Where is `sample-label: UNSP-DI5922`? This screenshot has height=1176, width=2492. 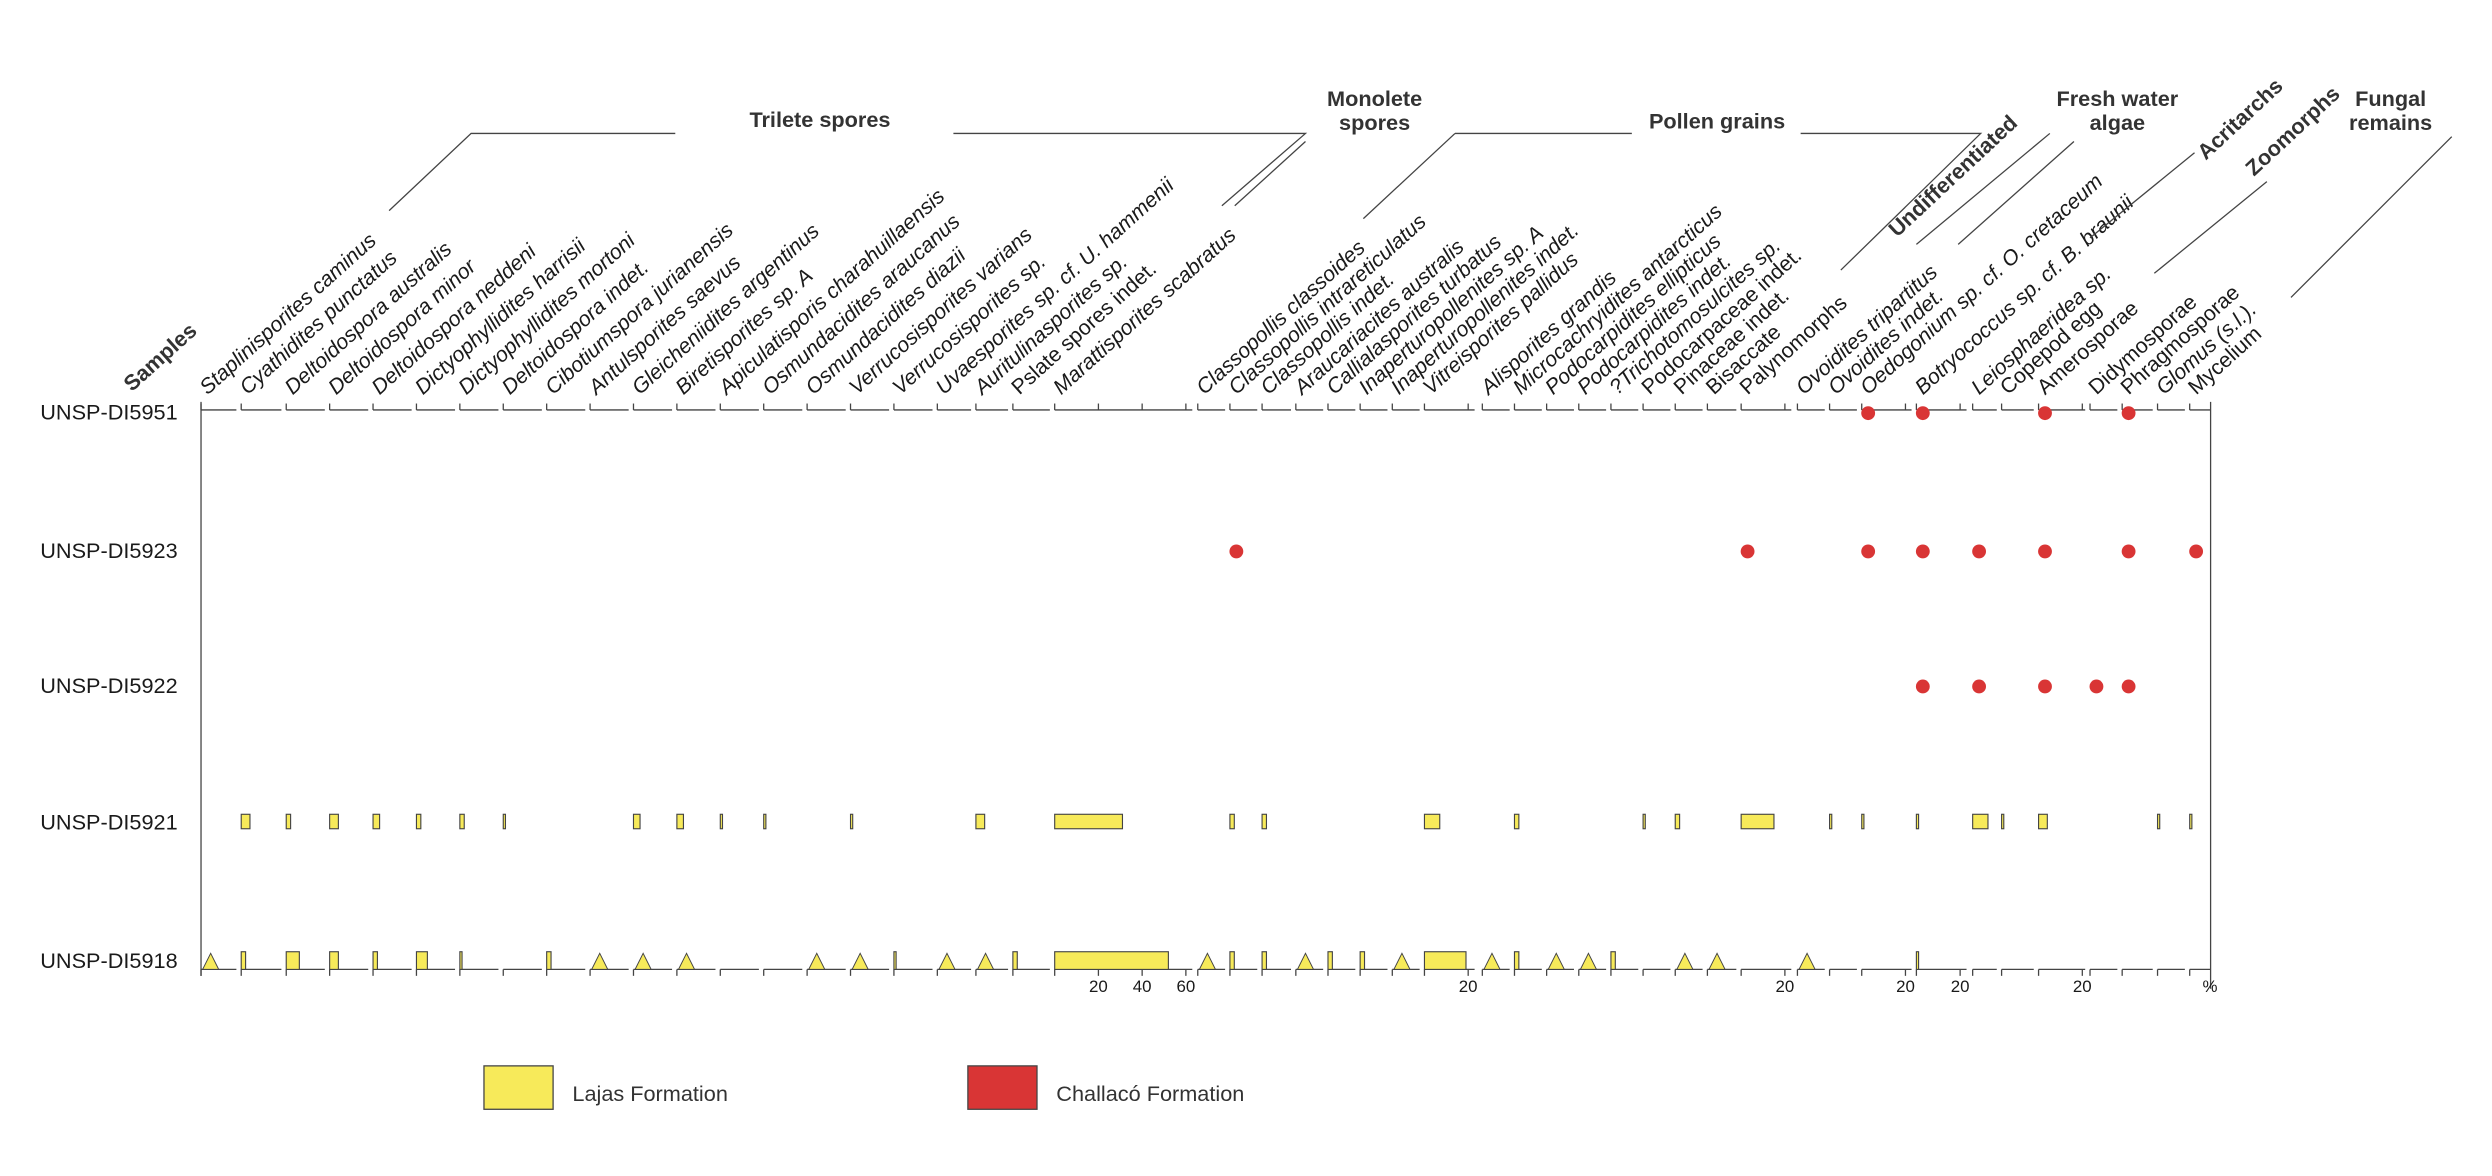 sample-label: UNSP-DI5922 is located at coordinates (108, 685).